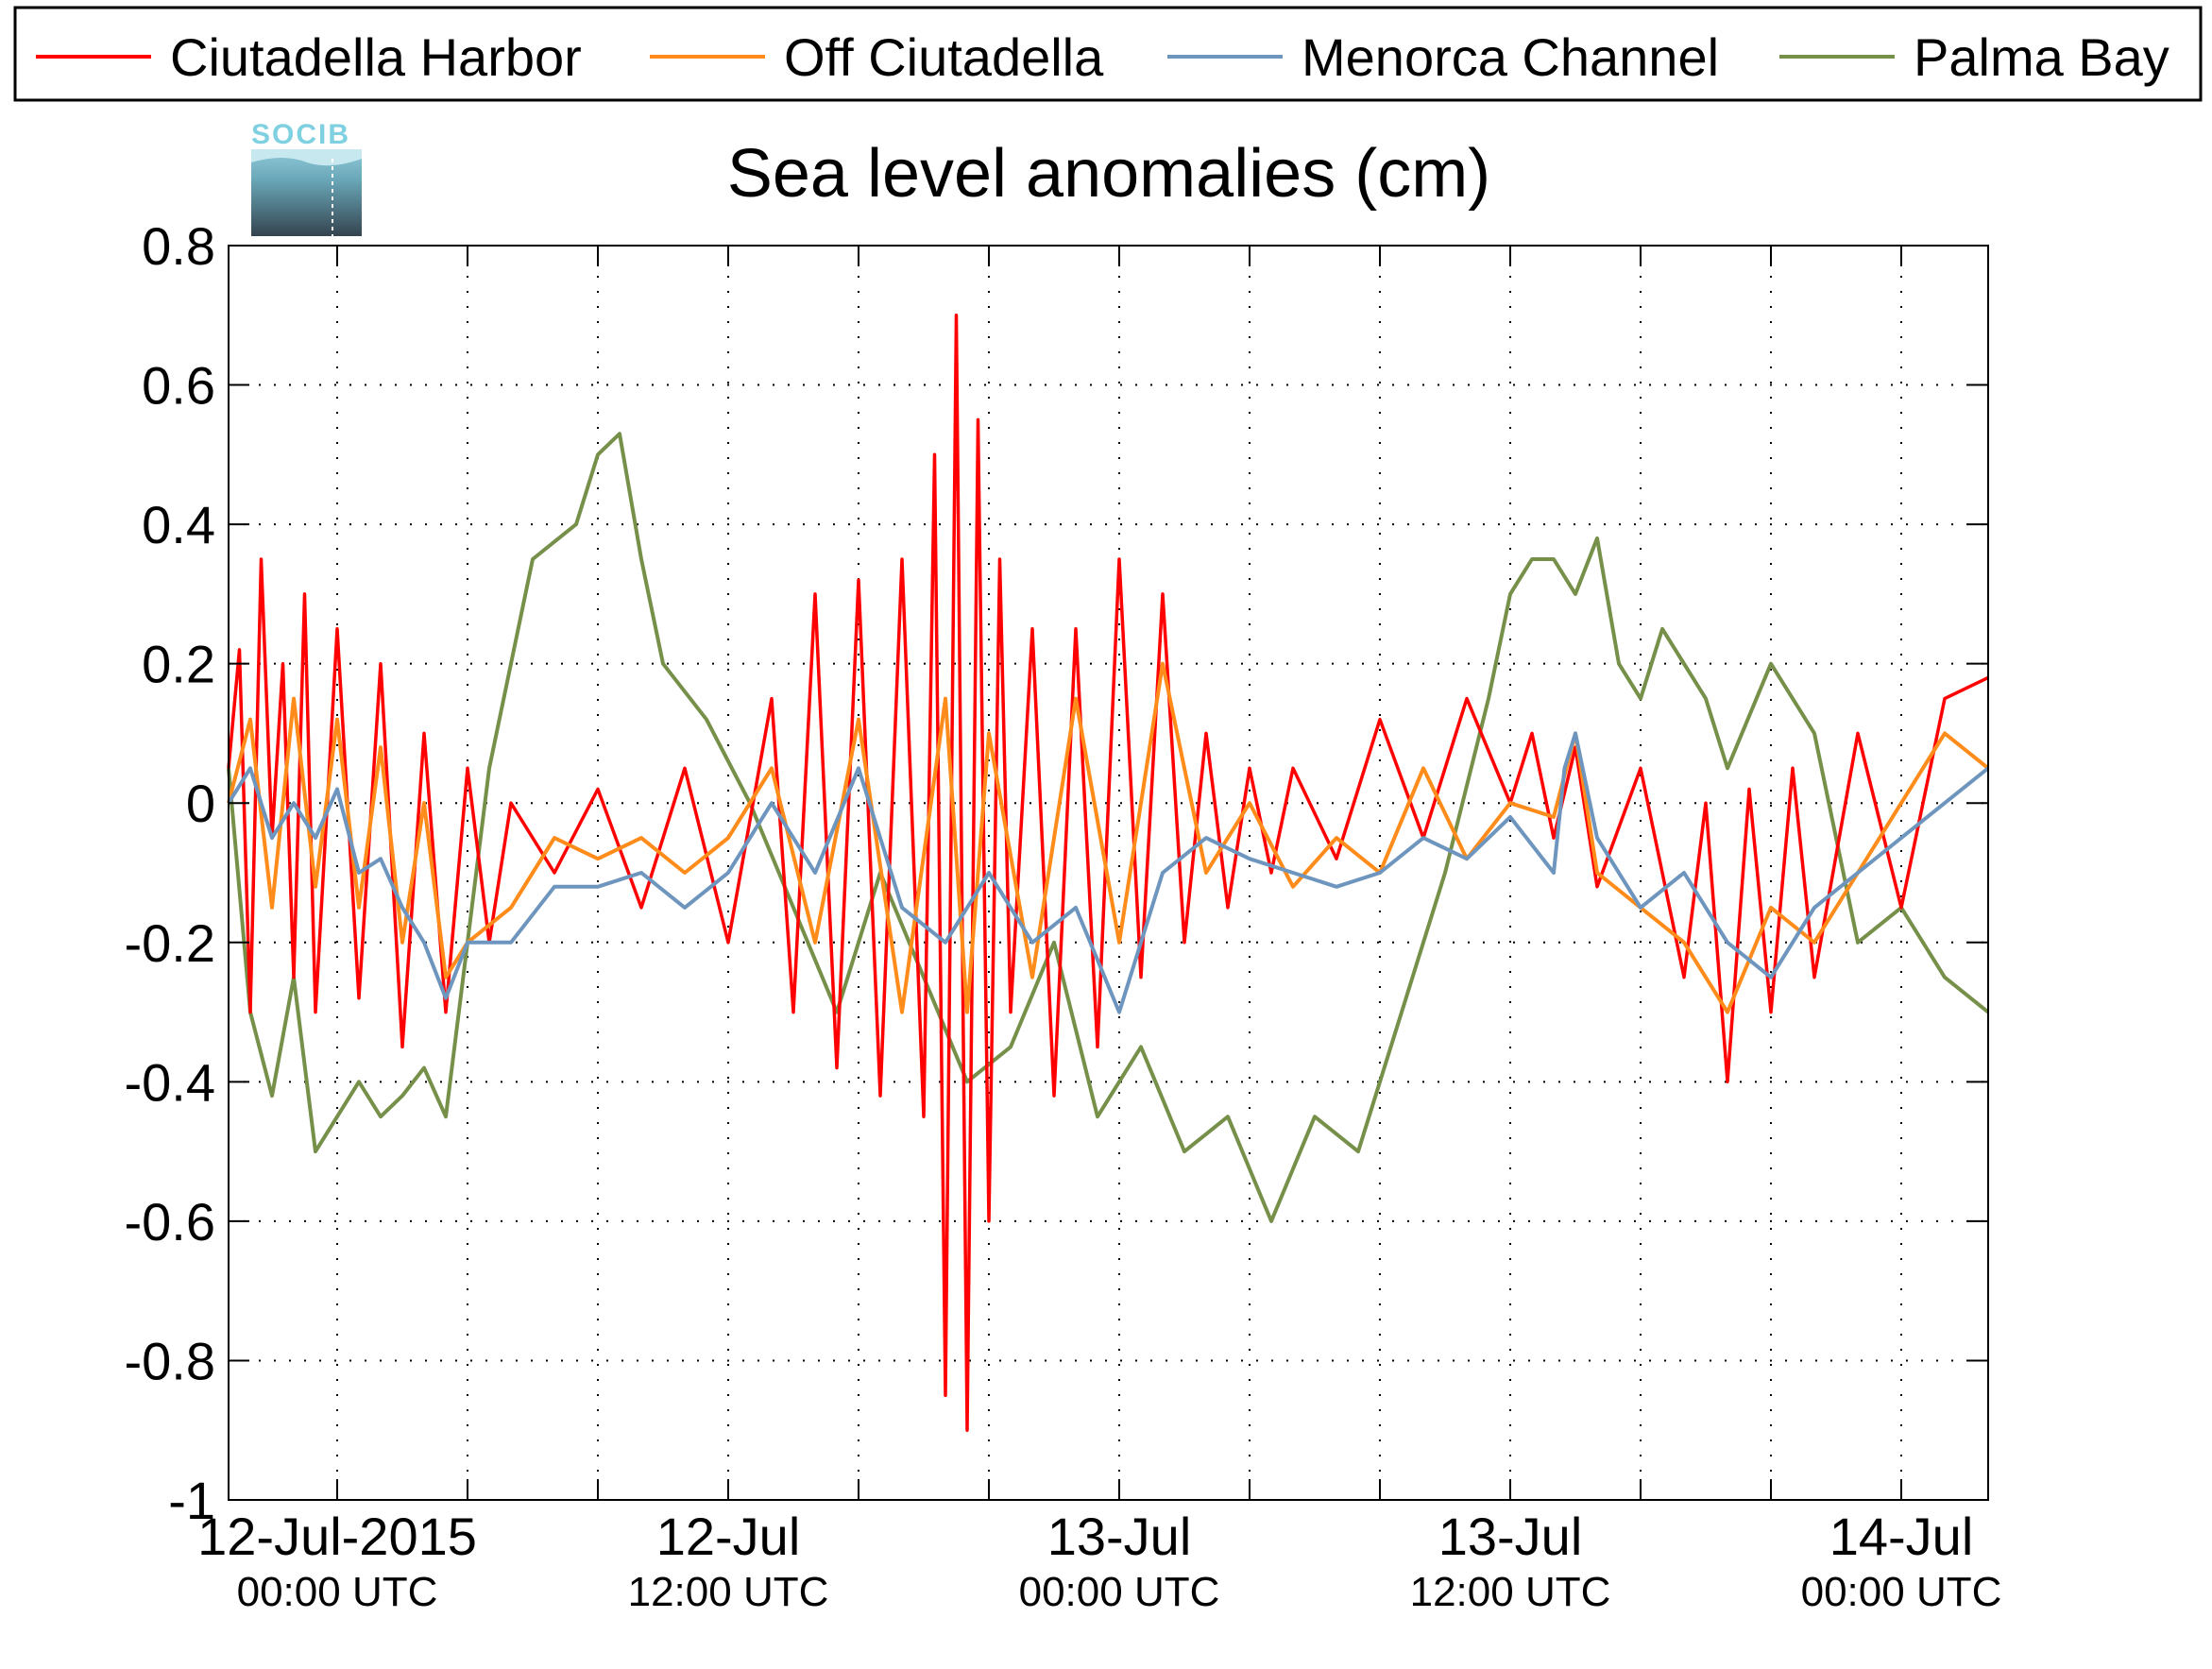  I want to click on x-tick-date-label: 14-Jul, so click(1901, 1537).